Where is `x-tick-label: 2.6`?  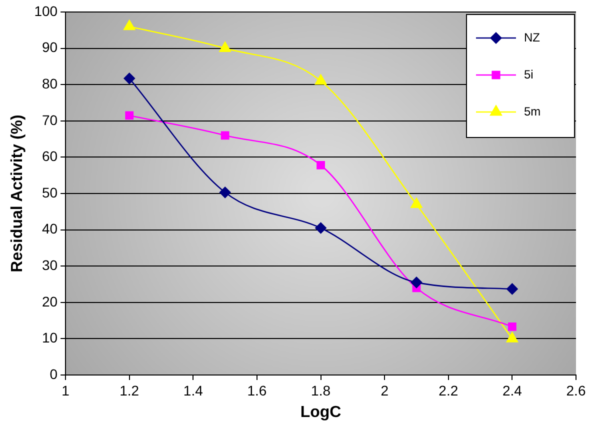
x-tick-label: 2.6 is located at coordinates (576, 390).